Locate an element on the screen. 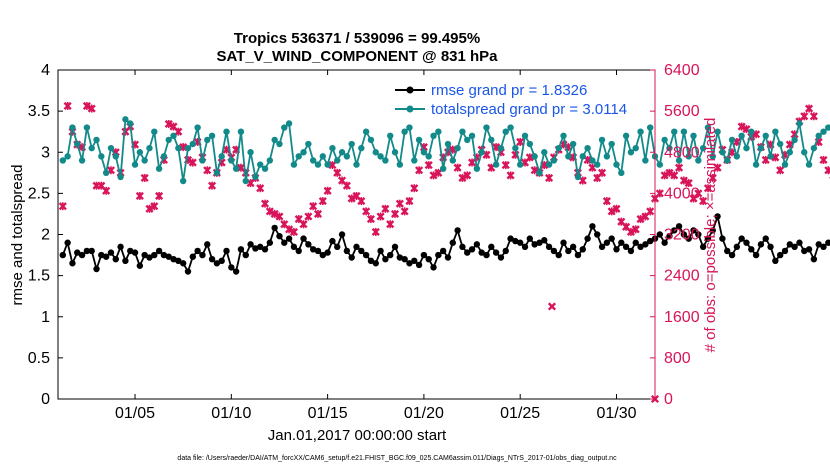 Image resolution: width=830 pixels, height=470 pixels. y-left-tick-label: 4 is located at coordinates (45, 70).